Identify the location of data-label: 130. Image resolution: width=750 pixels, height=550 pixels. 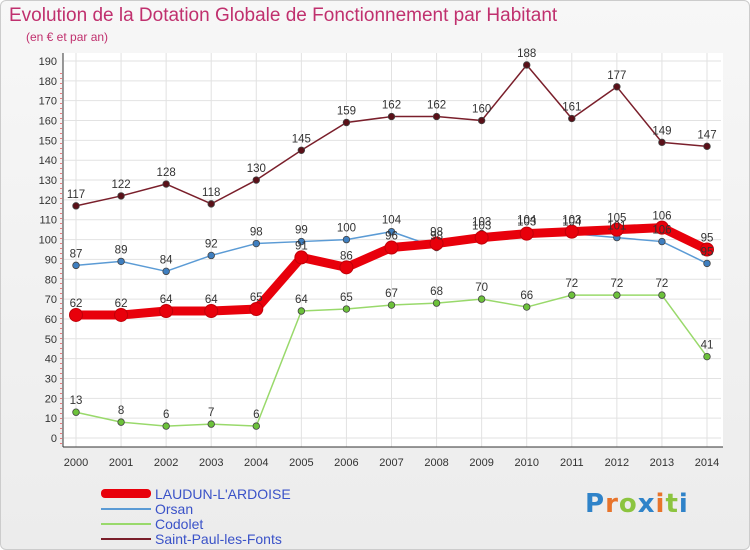
(256, 169).